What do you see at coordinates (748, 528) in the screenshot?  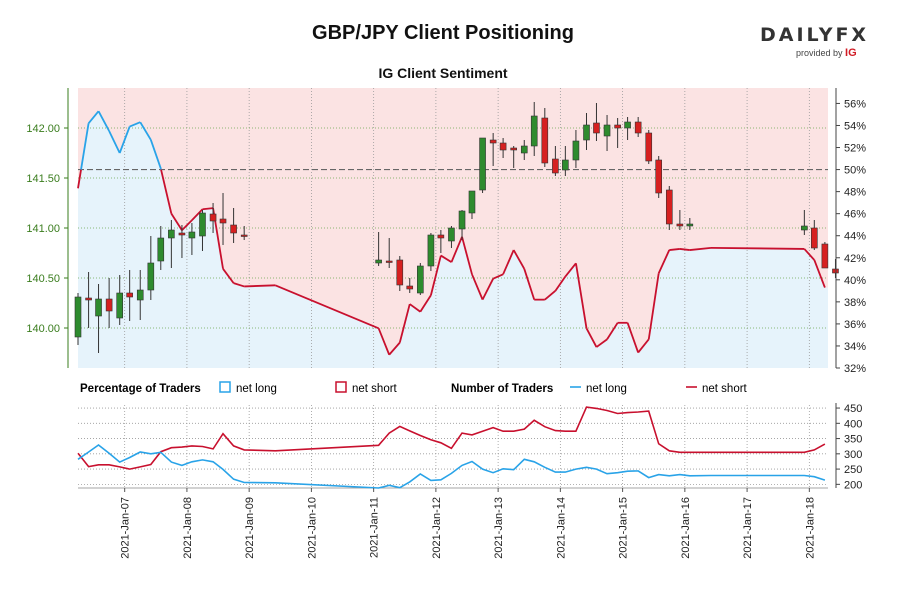 I see `date-tick-label: 2021-Jan-17` at bounding box center [748, 528].